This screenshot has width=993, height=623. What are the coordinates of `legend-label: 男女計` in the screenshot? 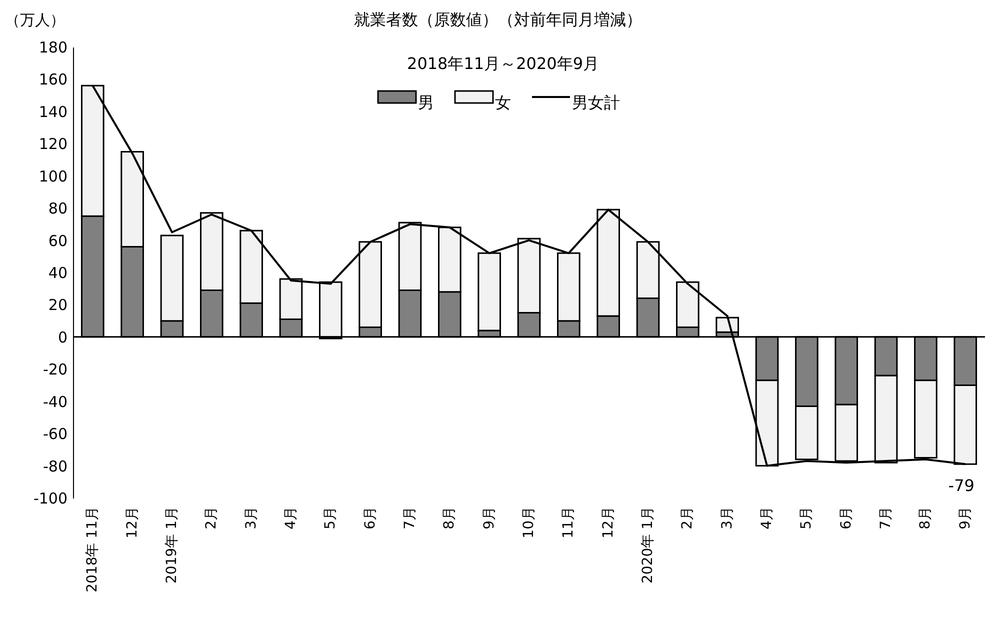 It's located at (596, 102).